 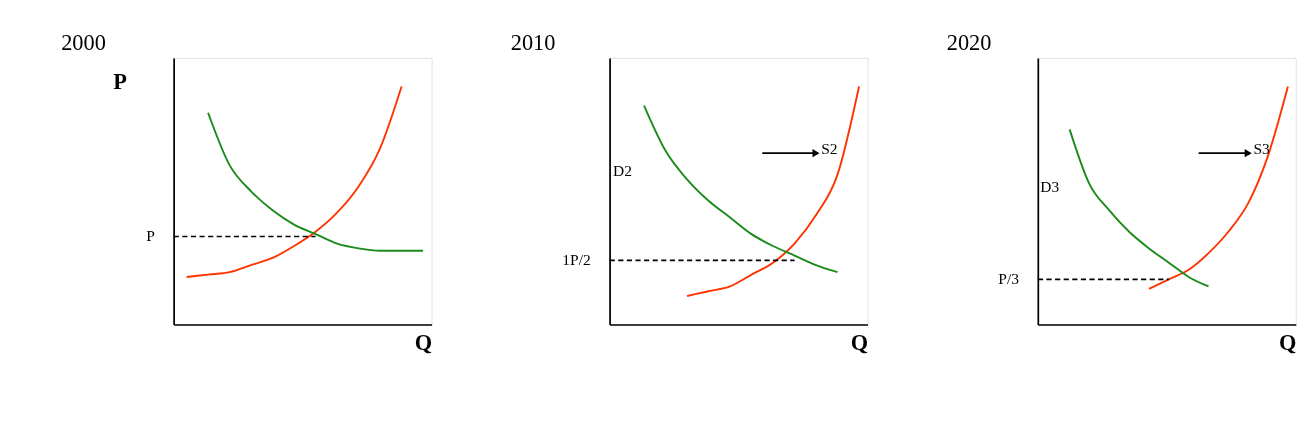 I want to click on ref-line-label: P, so click(x=150, y=235).